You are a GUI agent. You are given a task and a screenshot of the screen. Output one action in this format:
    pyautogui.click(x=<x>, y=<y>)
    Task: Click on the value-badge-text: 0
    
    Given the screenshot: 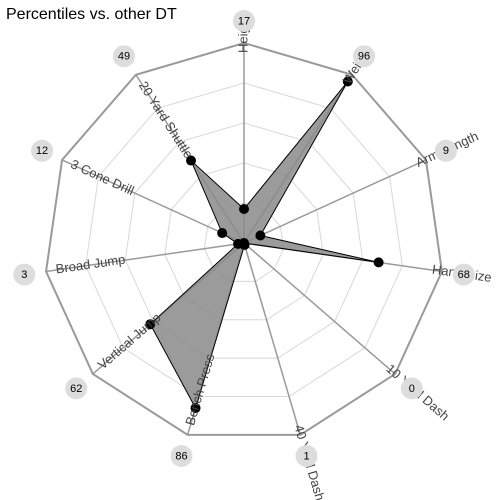 What is the action you would take?
    pyautogui.click(x=412, y=389)
    